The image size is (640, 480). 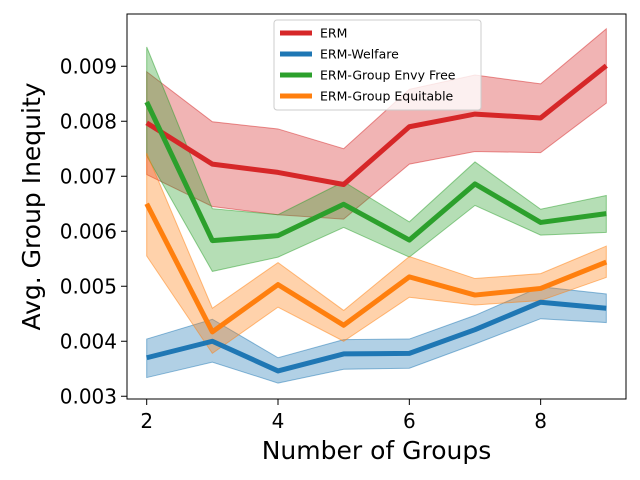 I want to click on x-tick-label: 8, so click(x=540, y=421).